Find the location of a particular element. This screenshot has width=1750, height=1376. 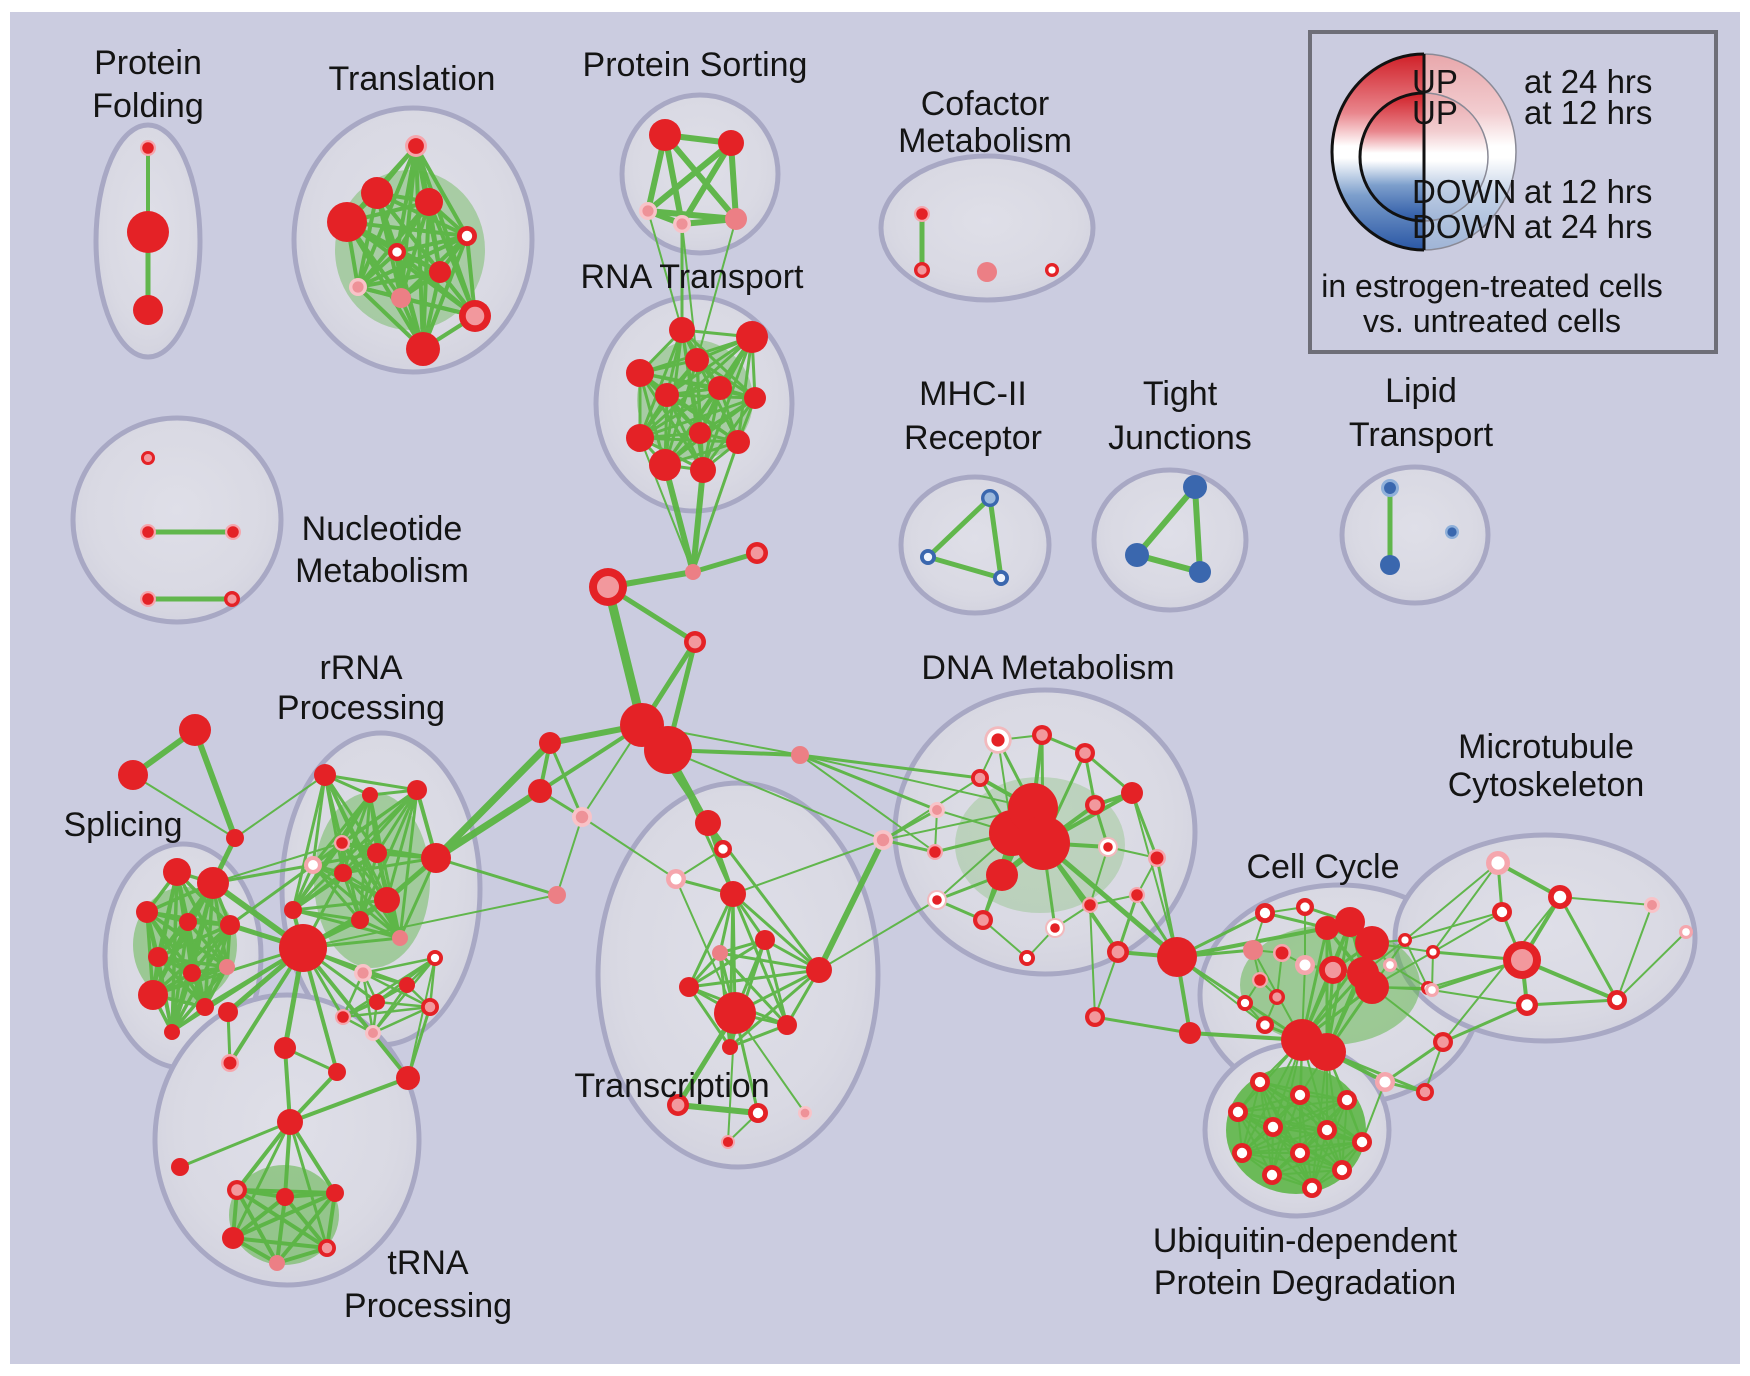

cluster-label-translation: Translation is located at coordinates (412, 79).